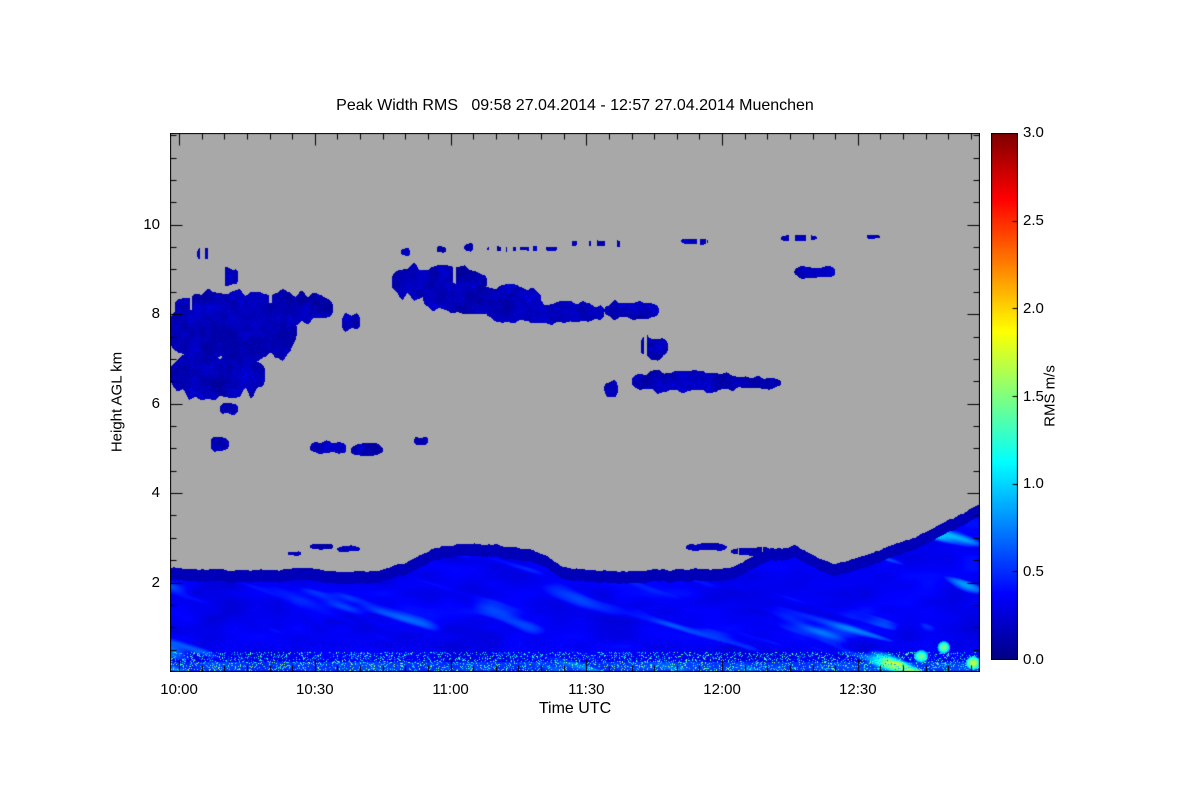 This screenshot has width=1200, height=800. What do you see at coordinates (315, 689) in the screenshot?
I see `x-tick-label: 10:30` at bounding box center [315, 689].